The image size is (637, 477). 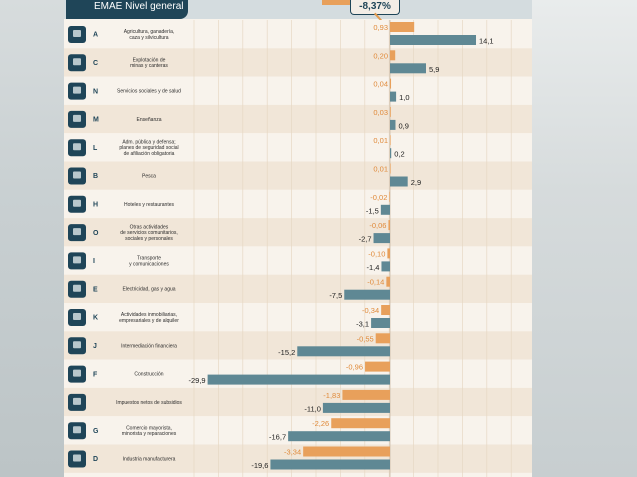 I want to click on sector-label: empresariales y de alquiler, so click(x=149, y=321).